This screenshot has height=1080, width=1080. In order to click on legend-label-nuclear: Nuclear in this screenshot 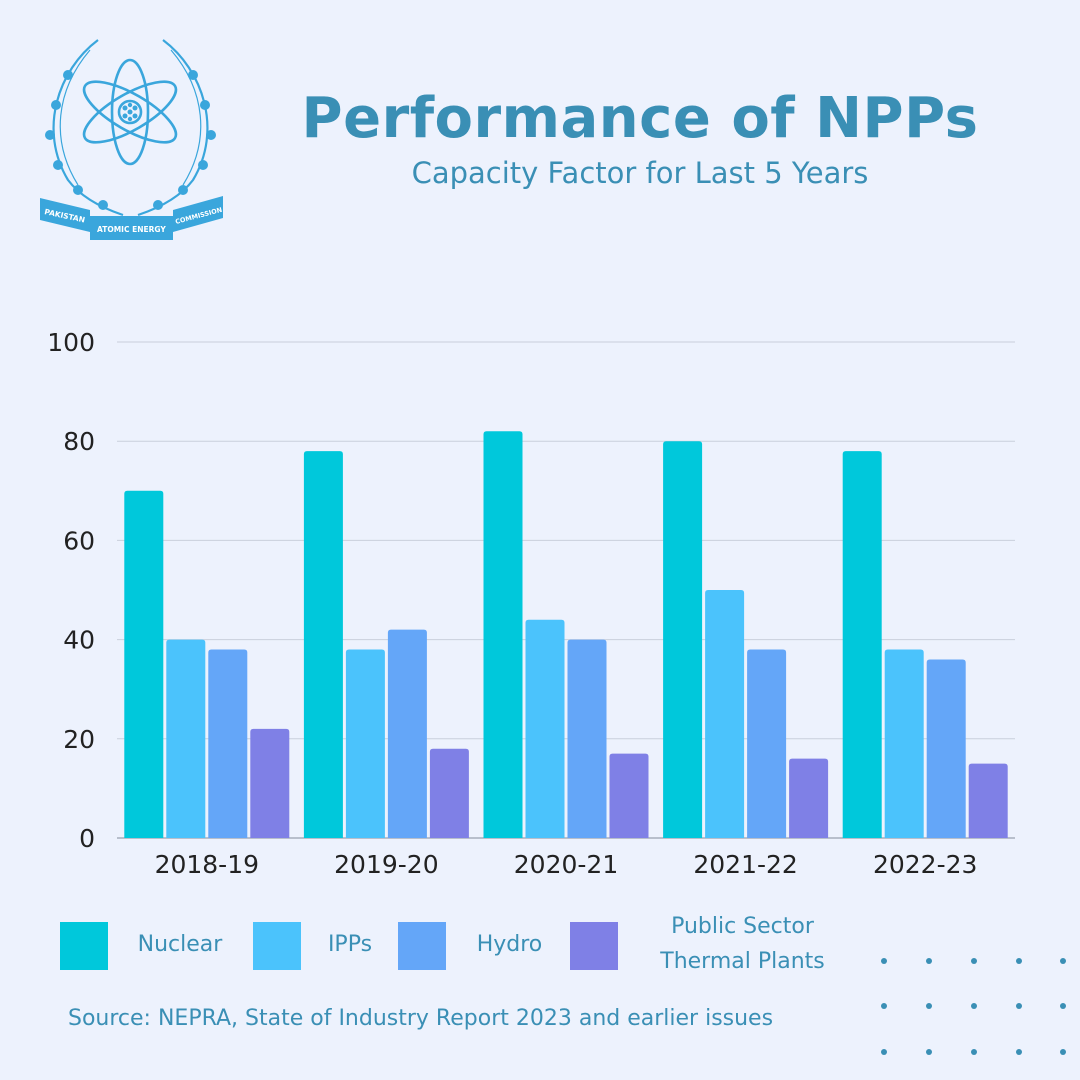, I will do `click(180, 944)`.